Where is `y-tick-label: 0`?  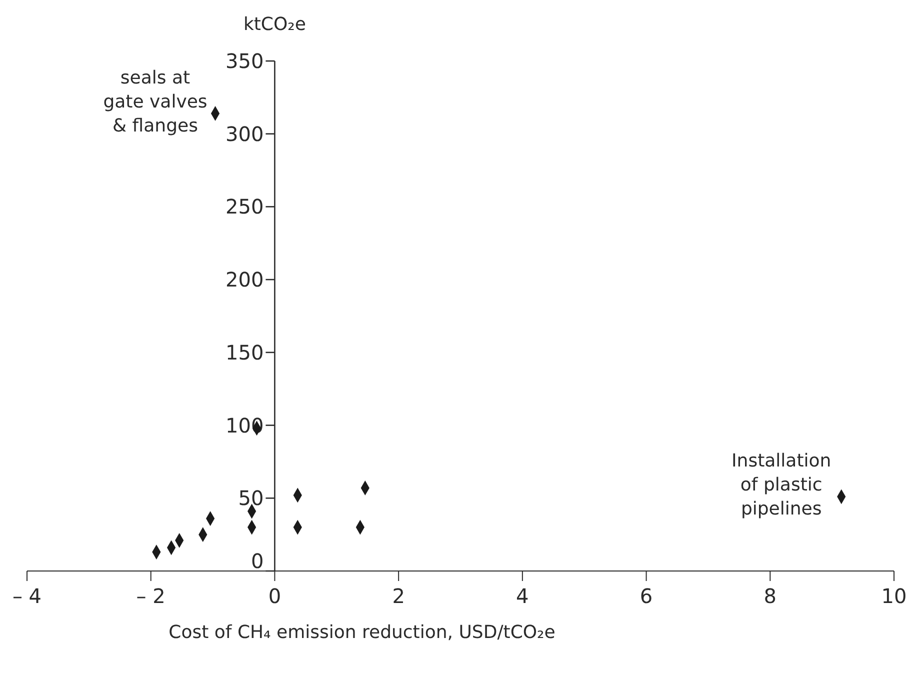 y-tick-label: 0 is located at coordinates (257, 561).